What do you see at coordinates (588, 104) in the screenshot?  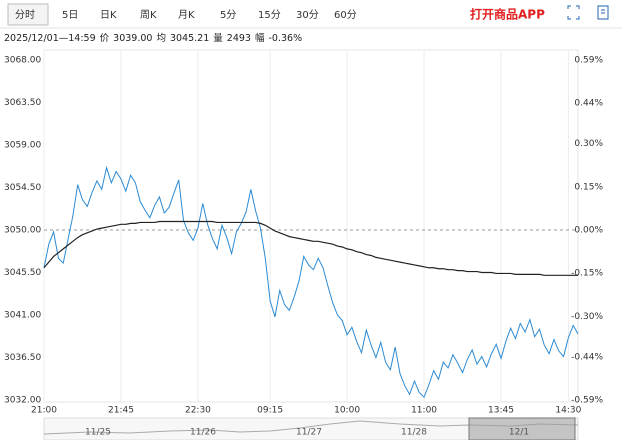 I see `y2-tick-label: 0.44%` at bounding box center [588, 104].